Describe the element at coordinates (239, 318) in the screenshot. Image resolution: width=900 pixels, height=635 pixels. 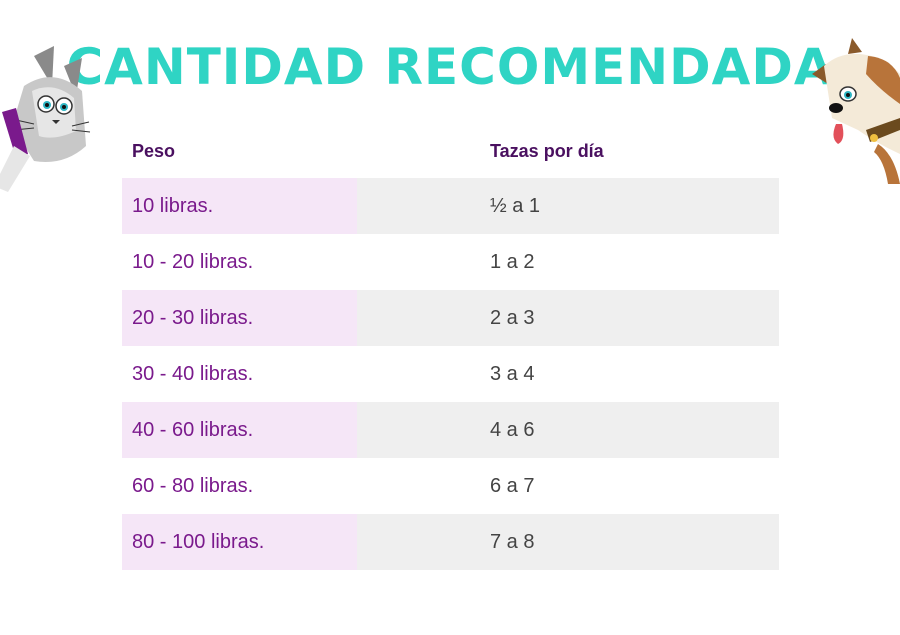
I see `weight-cell: 20 - 30 libras.` at that location.